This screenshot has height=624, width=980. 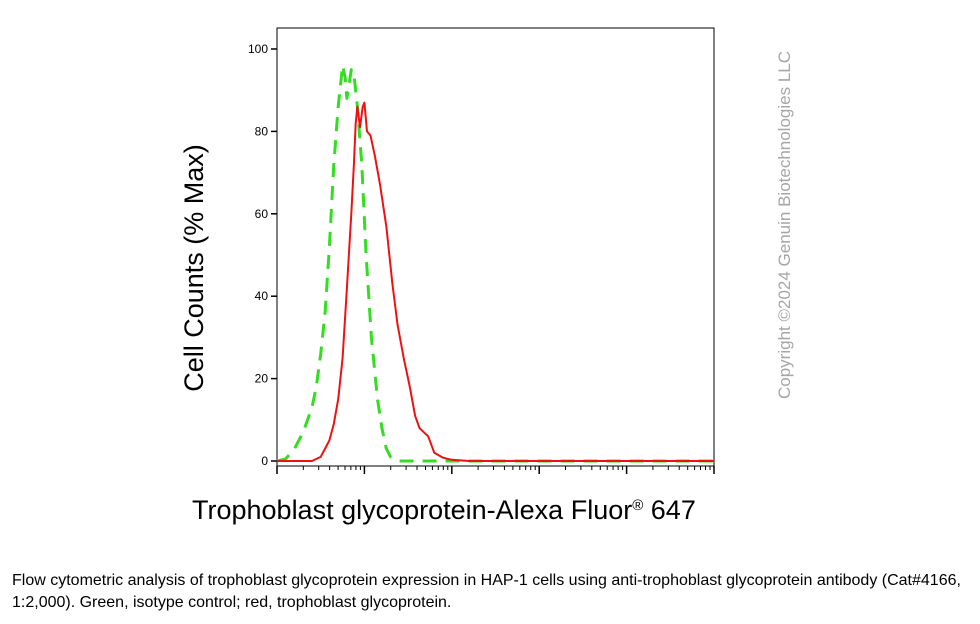 What do you see at coordinates (262, 214) in the screenshot?
I see `y-tick-label: 60` at bounding box center [262, 214].